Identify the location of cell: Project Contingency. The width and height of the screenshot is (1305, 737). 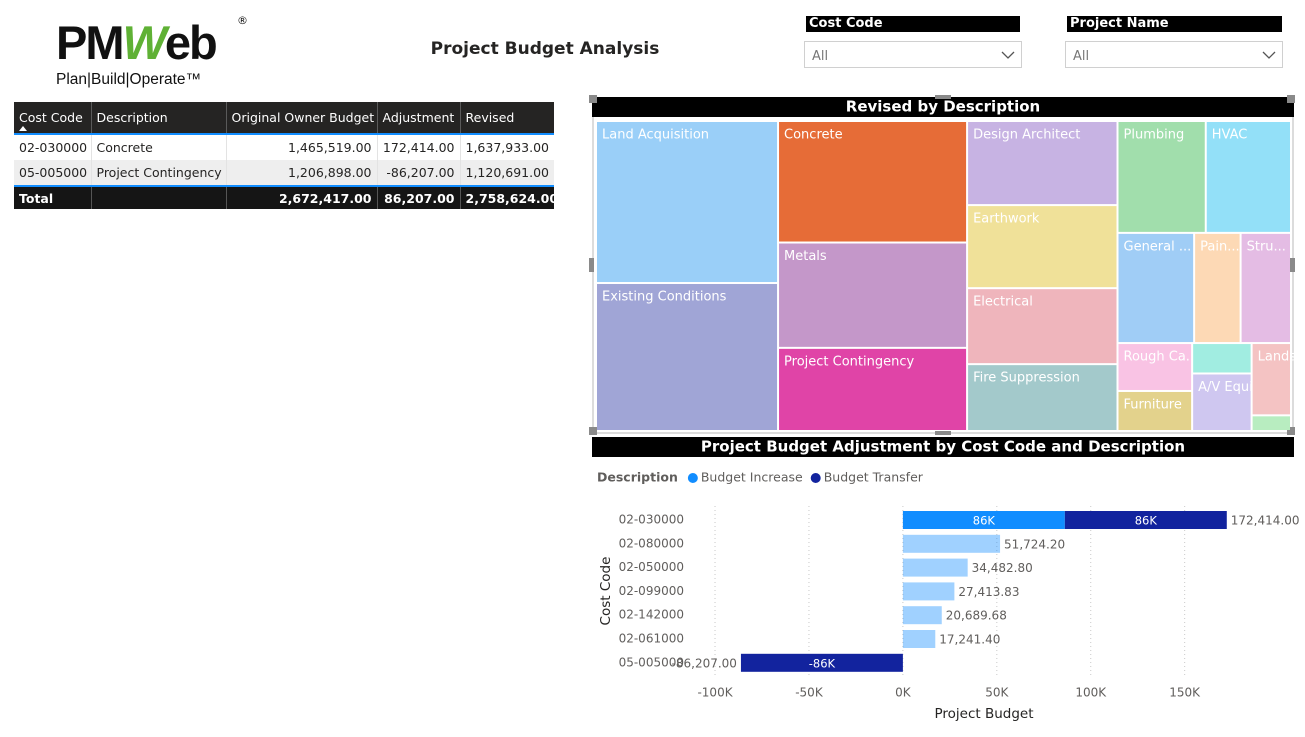
(158, 173).